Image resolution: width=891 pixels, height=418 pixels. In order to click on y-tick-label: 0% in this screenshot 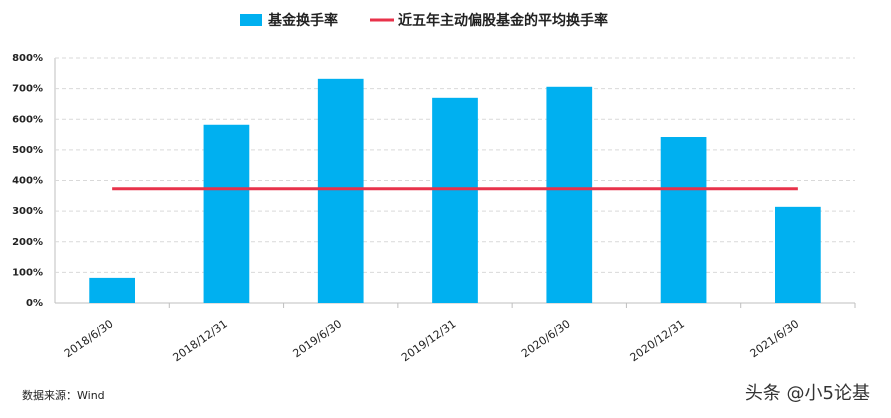, I will do `click(34, 303)`.